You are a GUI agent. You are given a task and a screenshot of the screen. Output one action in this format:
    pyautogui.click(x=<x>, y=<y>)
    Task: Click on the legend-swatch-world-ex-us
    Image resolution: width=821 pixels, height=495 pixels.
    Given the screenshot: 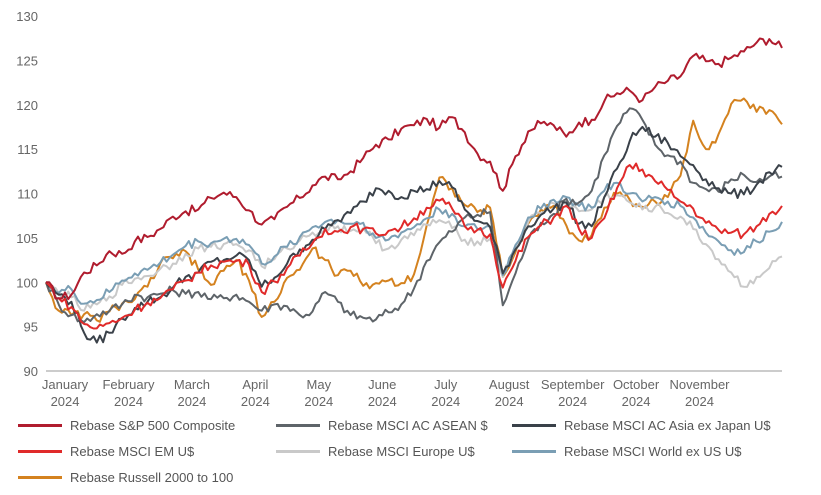 What is the action you would take?
    pyautogui.click(x=534, y=451)
    